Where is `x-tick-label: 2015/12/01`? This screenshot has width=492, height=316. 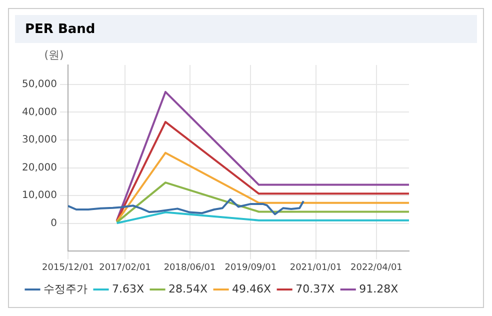 x-tick-label: 2015/12/01 is located at coordinates (68, 267).